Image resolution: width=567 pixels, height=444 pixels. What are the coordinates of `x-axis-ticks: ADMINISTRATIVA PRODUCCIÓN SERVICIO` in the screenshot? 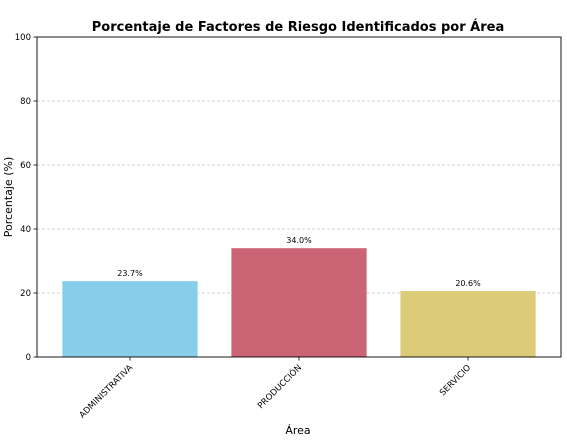 It's located at (275, 389).